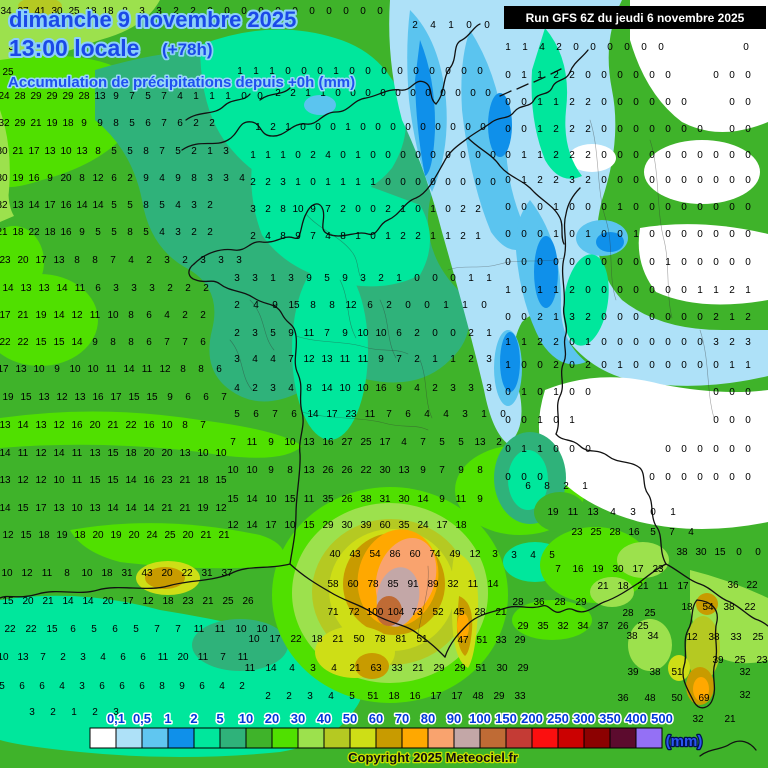  I want to click on precip-value: 16, so click(149, 425).